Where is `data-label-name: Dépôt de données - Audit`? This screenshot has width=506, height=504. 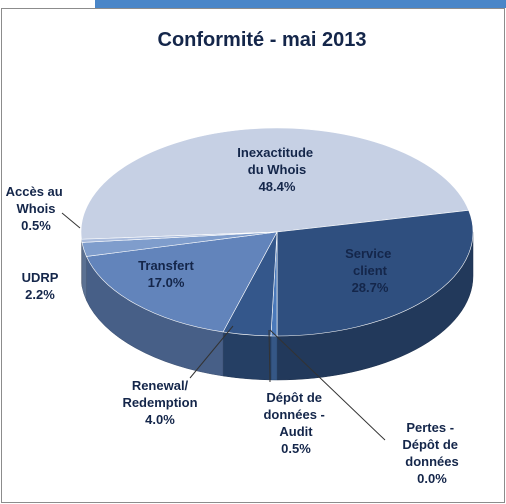 data-label-name: Dépôt de données - Audit is located at coordinates (295, 414).